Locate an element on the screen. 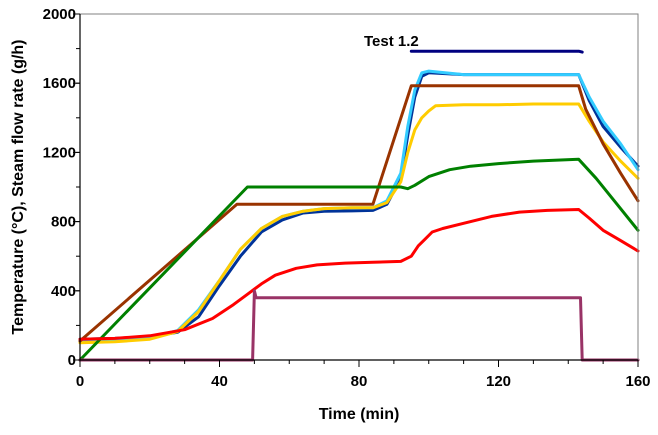  x-tick-label: 120 is located at coordinates (498, 381).